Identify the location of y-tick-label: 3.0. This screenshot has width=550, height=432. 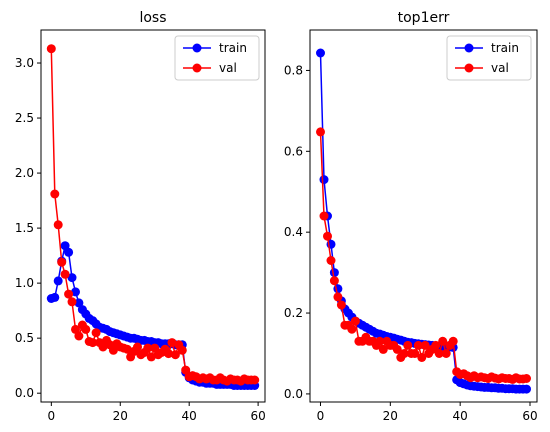
(24, 63).